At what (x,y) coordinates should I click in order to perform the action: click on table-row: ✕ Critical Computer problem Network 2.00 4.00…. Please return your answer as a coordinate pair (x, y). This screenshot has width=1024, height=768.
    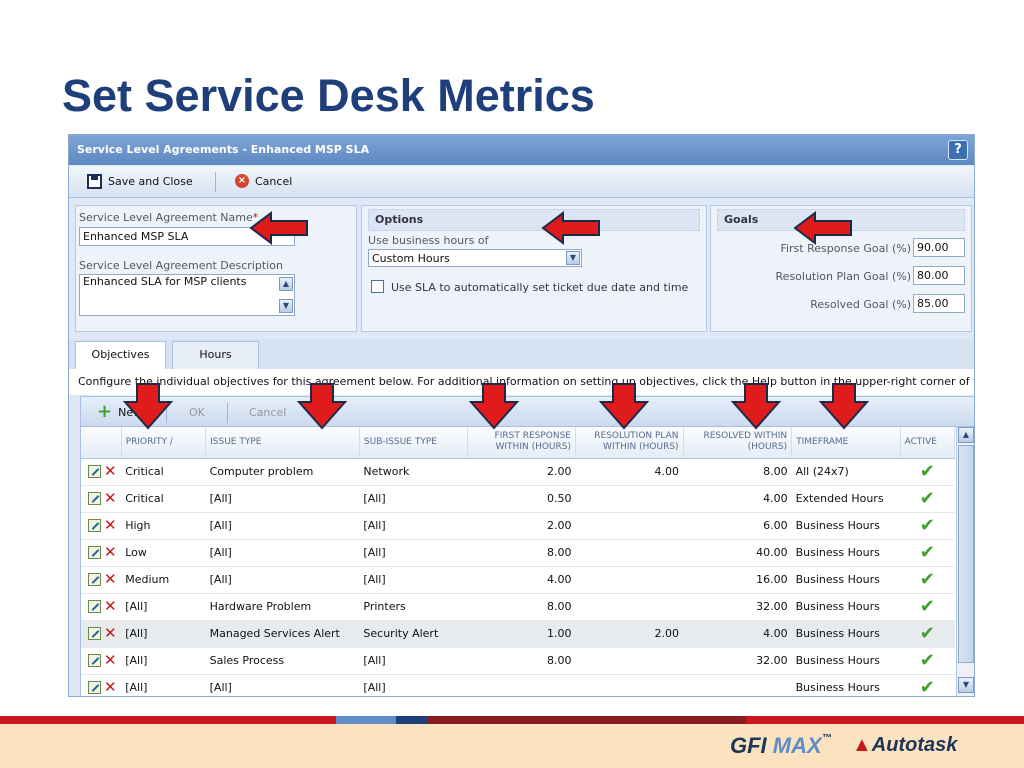
    Looking at the image, I should click on (518, 472).